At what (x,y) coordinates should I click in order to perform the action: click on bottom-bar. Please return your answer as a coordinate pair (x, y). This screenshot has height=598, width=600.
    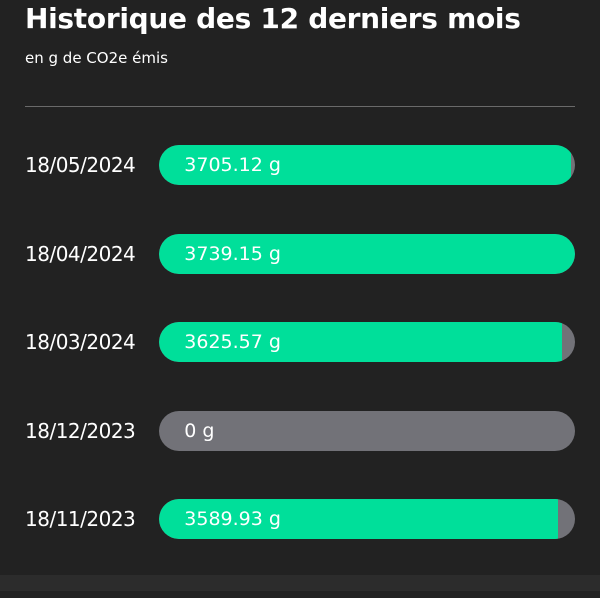
    Looking at the image, I should click on (300, 583).